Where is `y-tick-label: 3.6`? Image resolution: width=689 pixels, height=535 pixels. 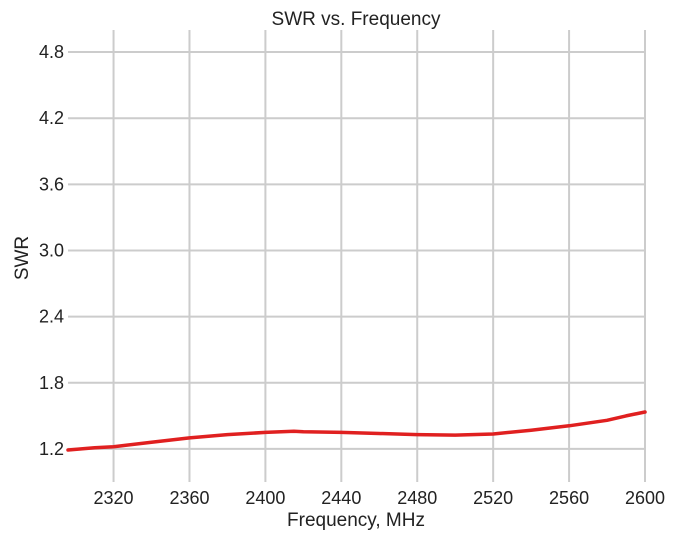 y-tick-label: 3.6 is located at coordinates (51, 184).